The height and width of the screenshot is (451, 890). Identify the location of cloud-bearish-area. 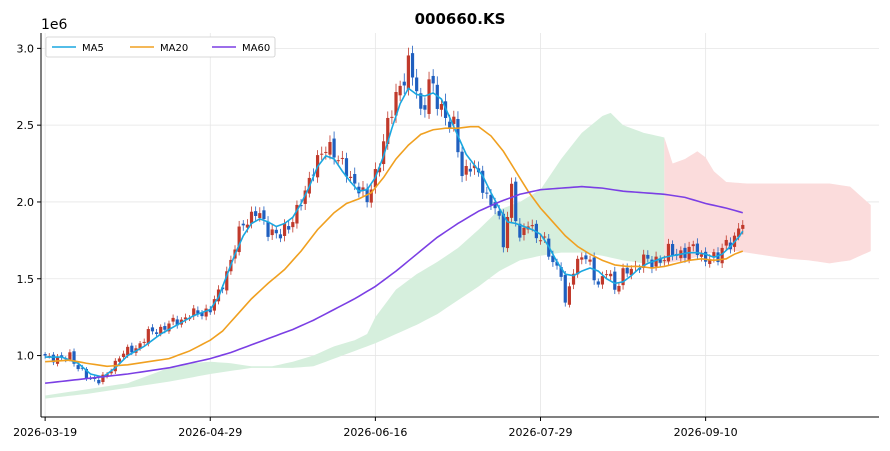
(767, 200).